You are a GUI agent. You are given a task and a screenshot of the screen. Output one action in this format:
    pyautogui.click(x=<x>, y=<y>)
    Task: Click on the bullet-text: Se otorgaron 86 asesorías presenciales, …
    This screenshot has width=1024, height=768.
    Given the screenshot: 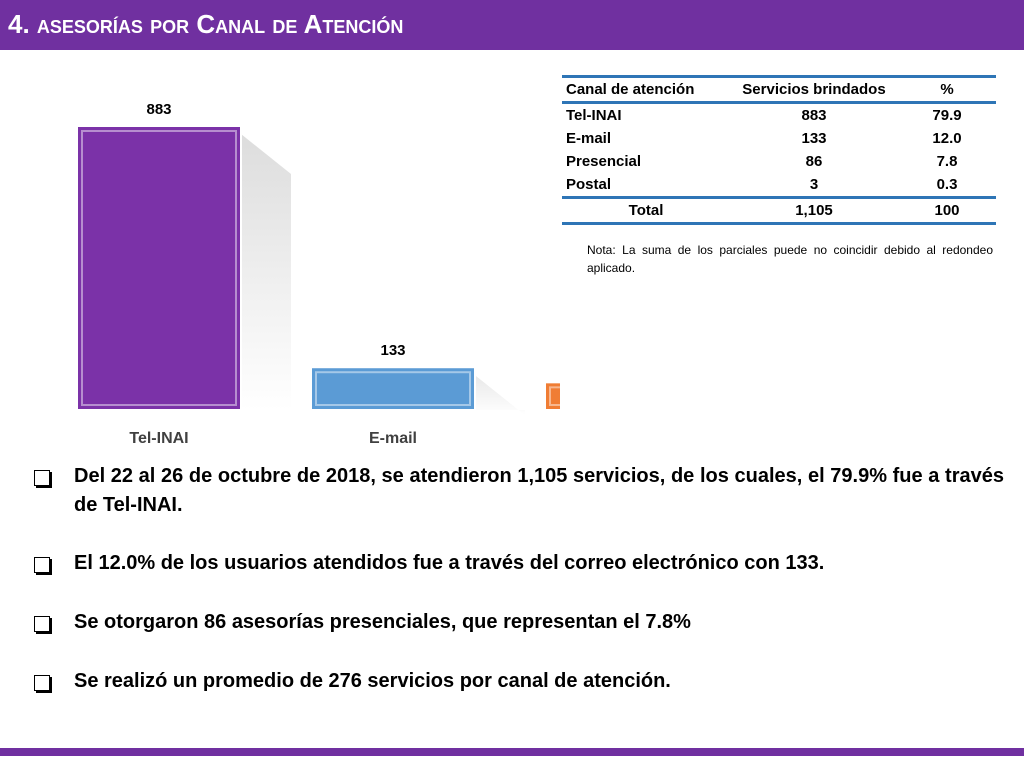 What is the action you would take?
    pyautogui.click(x=382, y=622)
    